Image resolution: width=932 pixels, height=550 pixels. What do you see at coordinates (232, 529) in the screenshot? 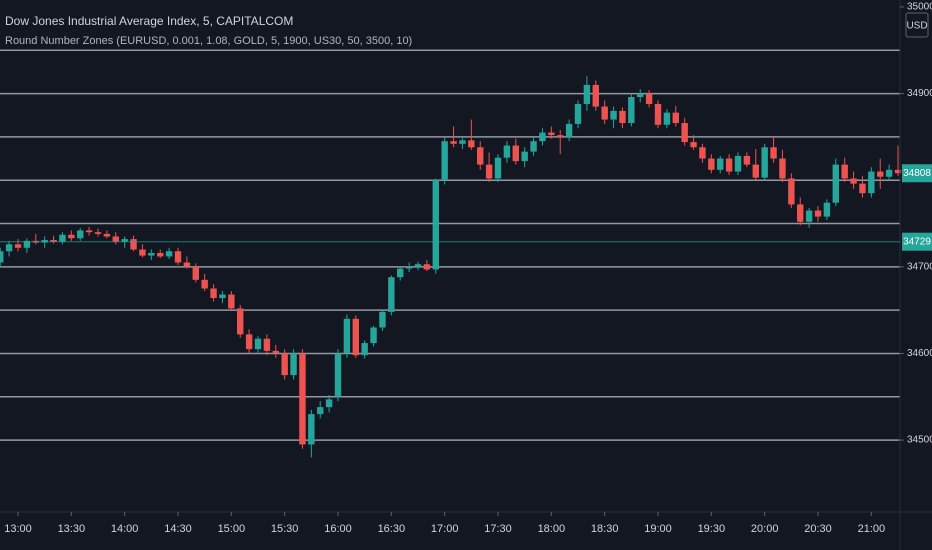
I see `x-tick-label: 15:00` at bounding box center [232, 529].